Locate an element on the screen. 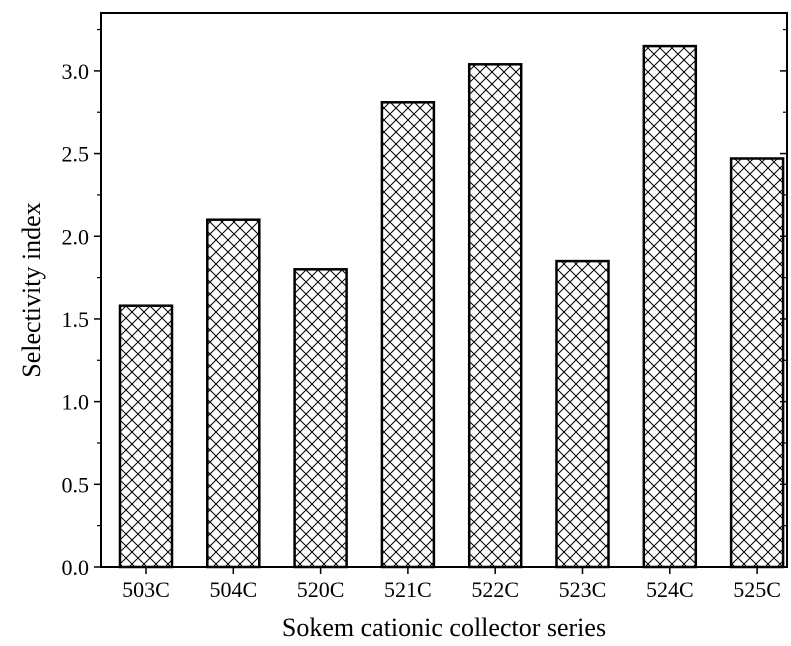 This screenshot has height=646, width=791. bar-521c is located at coordinates (408, 335).